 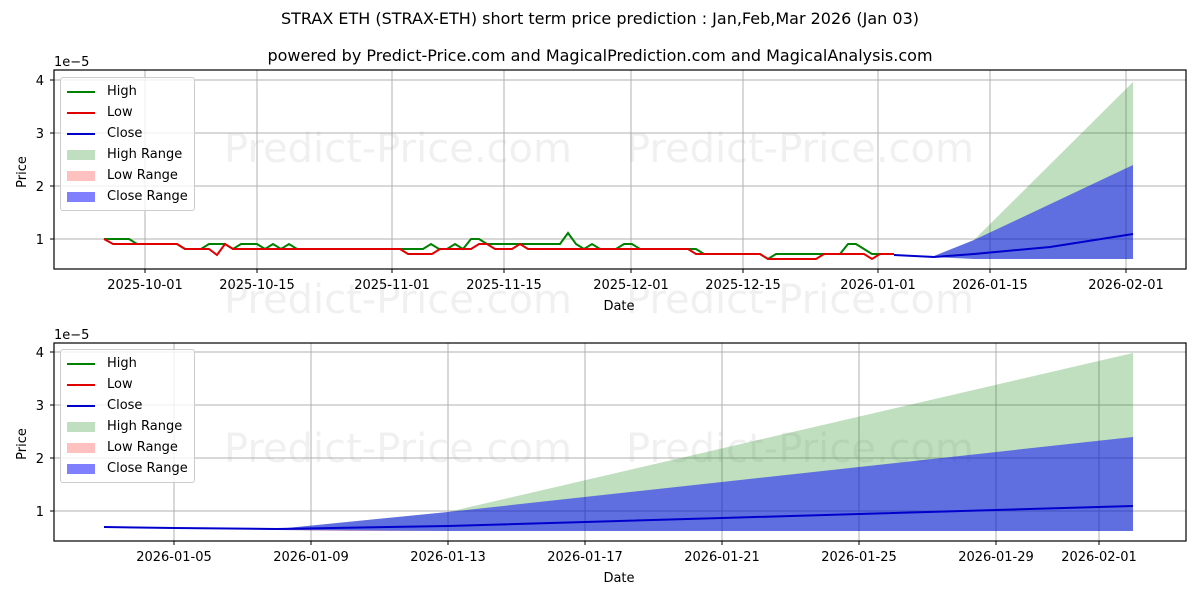 What do you see at coordinates (448, 557) in the screenshot?
I see `x-tick-label: 2026-01-13` at bounding box center [448, 557].